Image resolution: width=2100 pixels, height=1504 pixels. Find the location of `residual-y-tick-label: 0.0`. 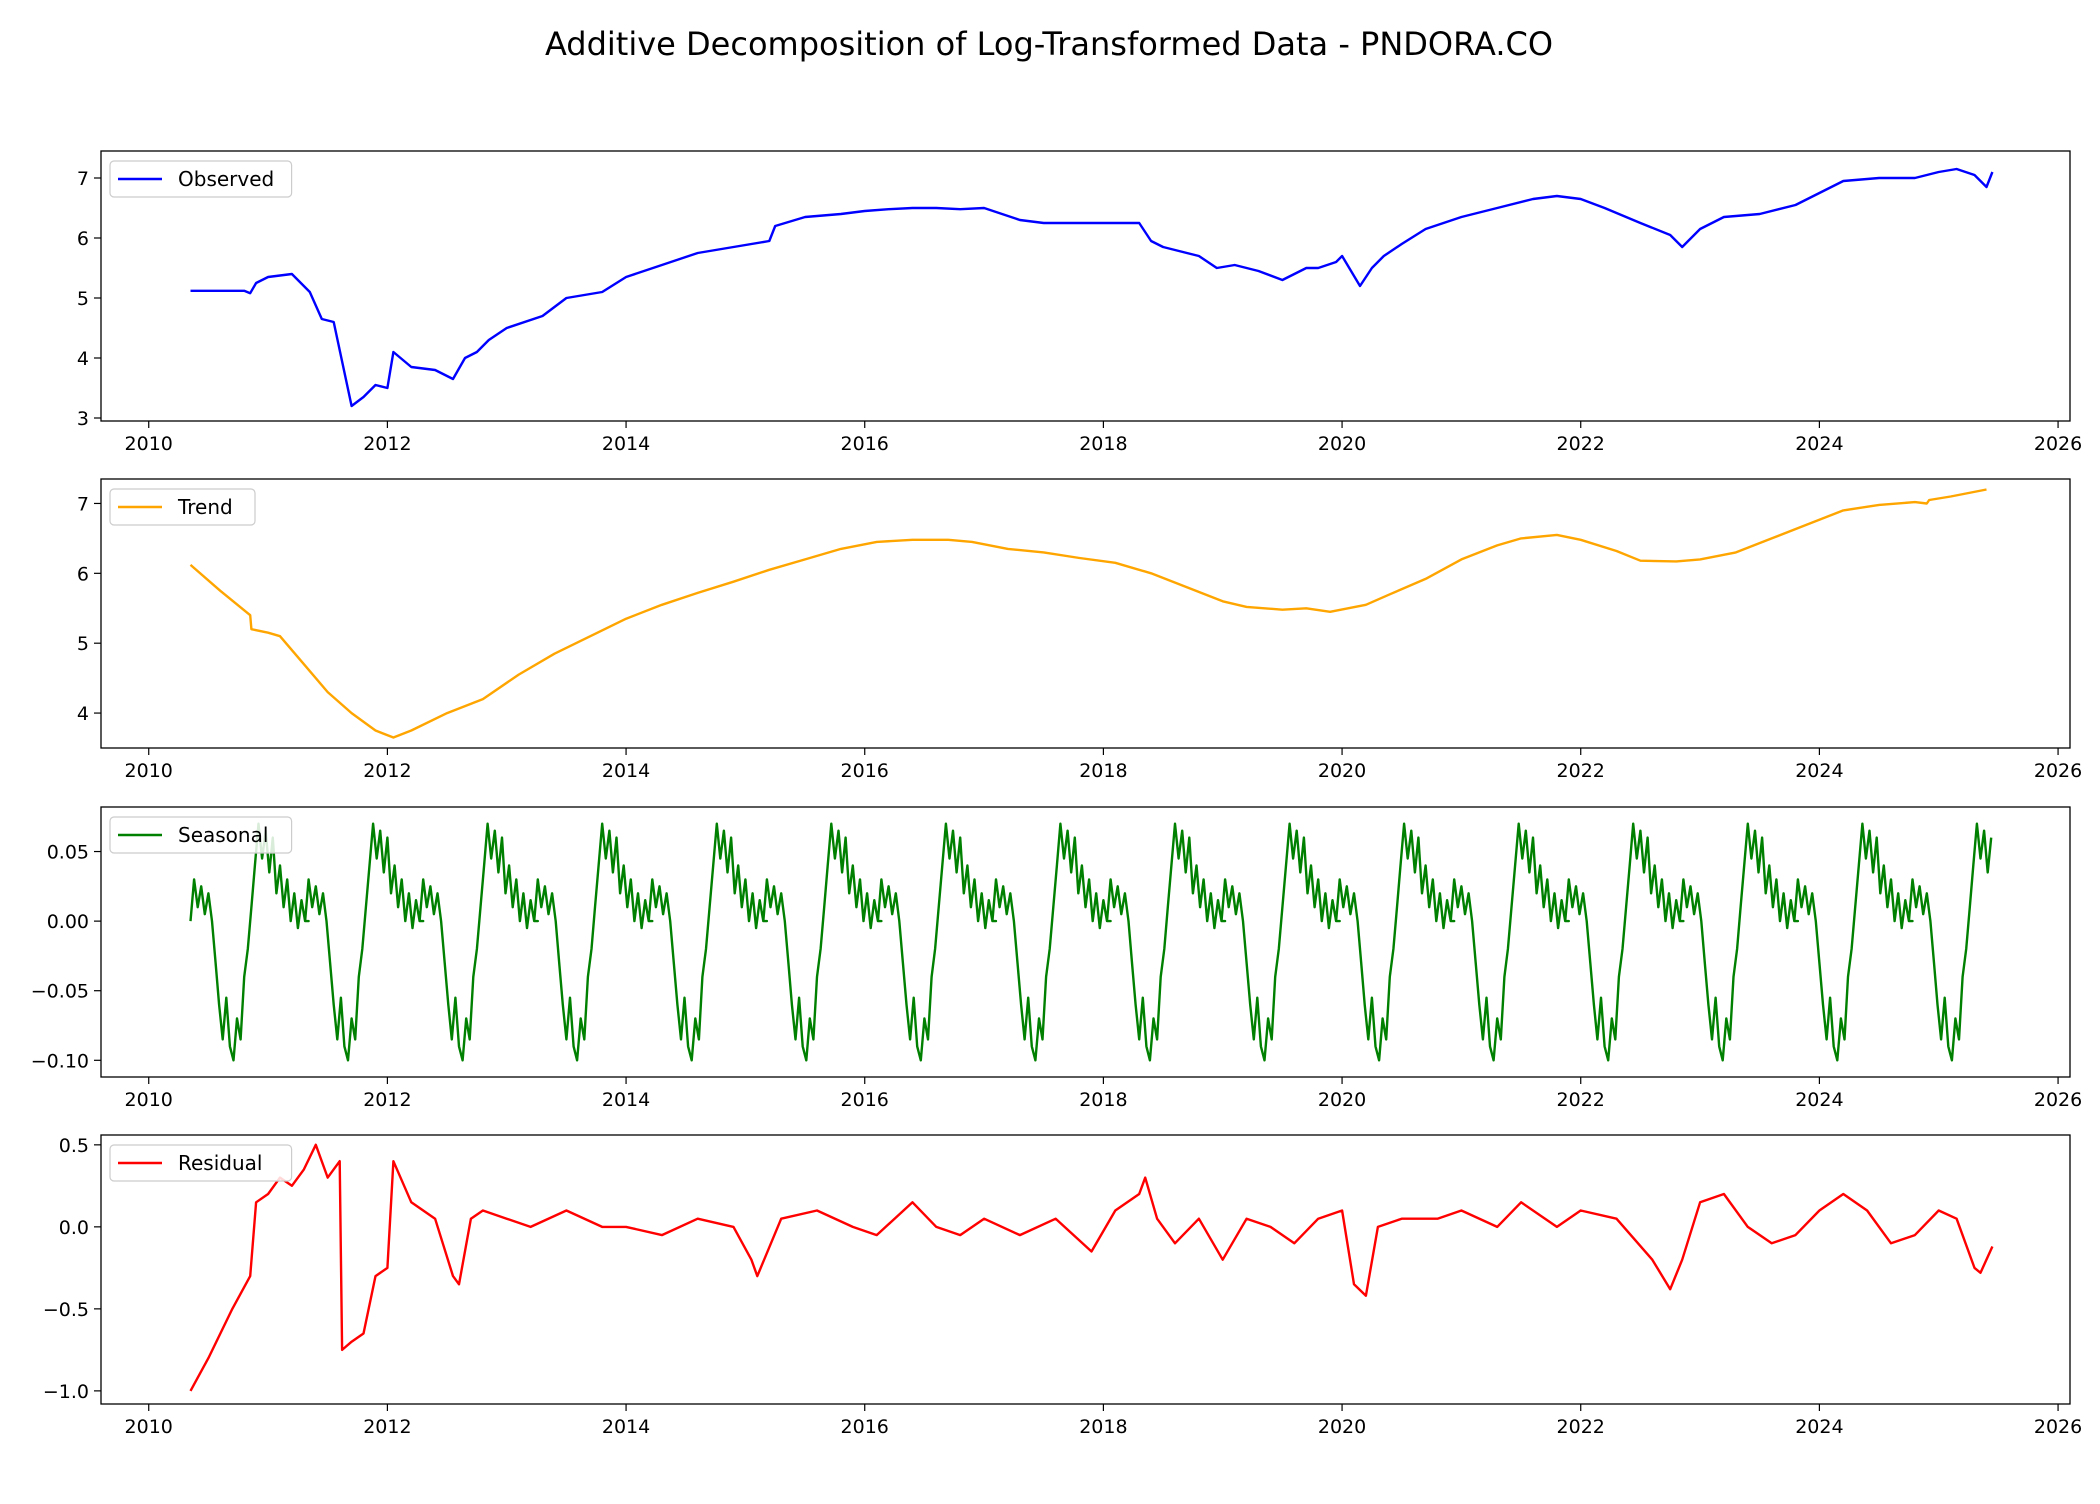

residual-y-tick-label: 0.0 is located at coordinates (74, 1228).